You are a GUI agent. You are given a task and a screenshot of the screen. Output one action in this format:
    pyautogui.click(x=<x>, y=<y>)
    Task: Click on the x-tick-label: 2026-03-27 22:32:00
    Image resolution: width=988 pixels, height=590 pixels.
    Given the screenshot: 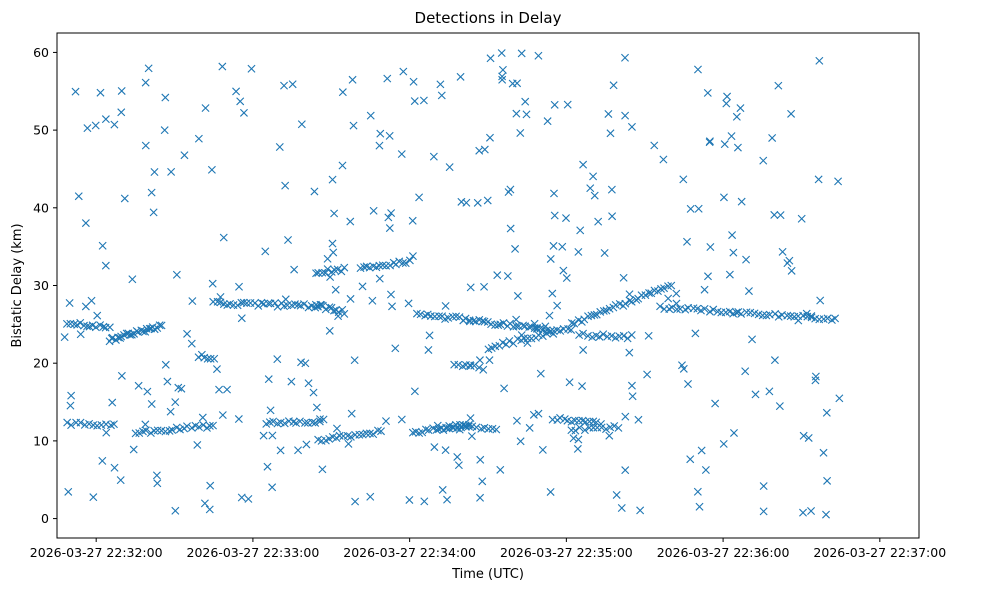 What is the action you would take?
    pyautogui.click(x=96, y=552)
    